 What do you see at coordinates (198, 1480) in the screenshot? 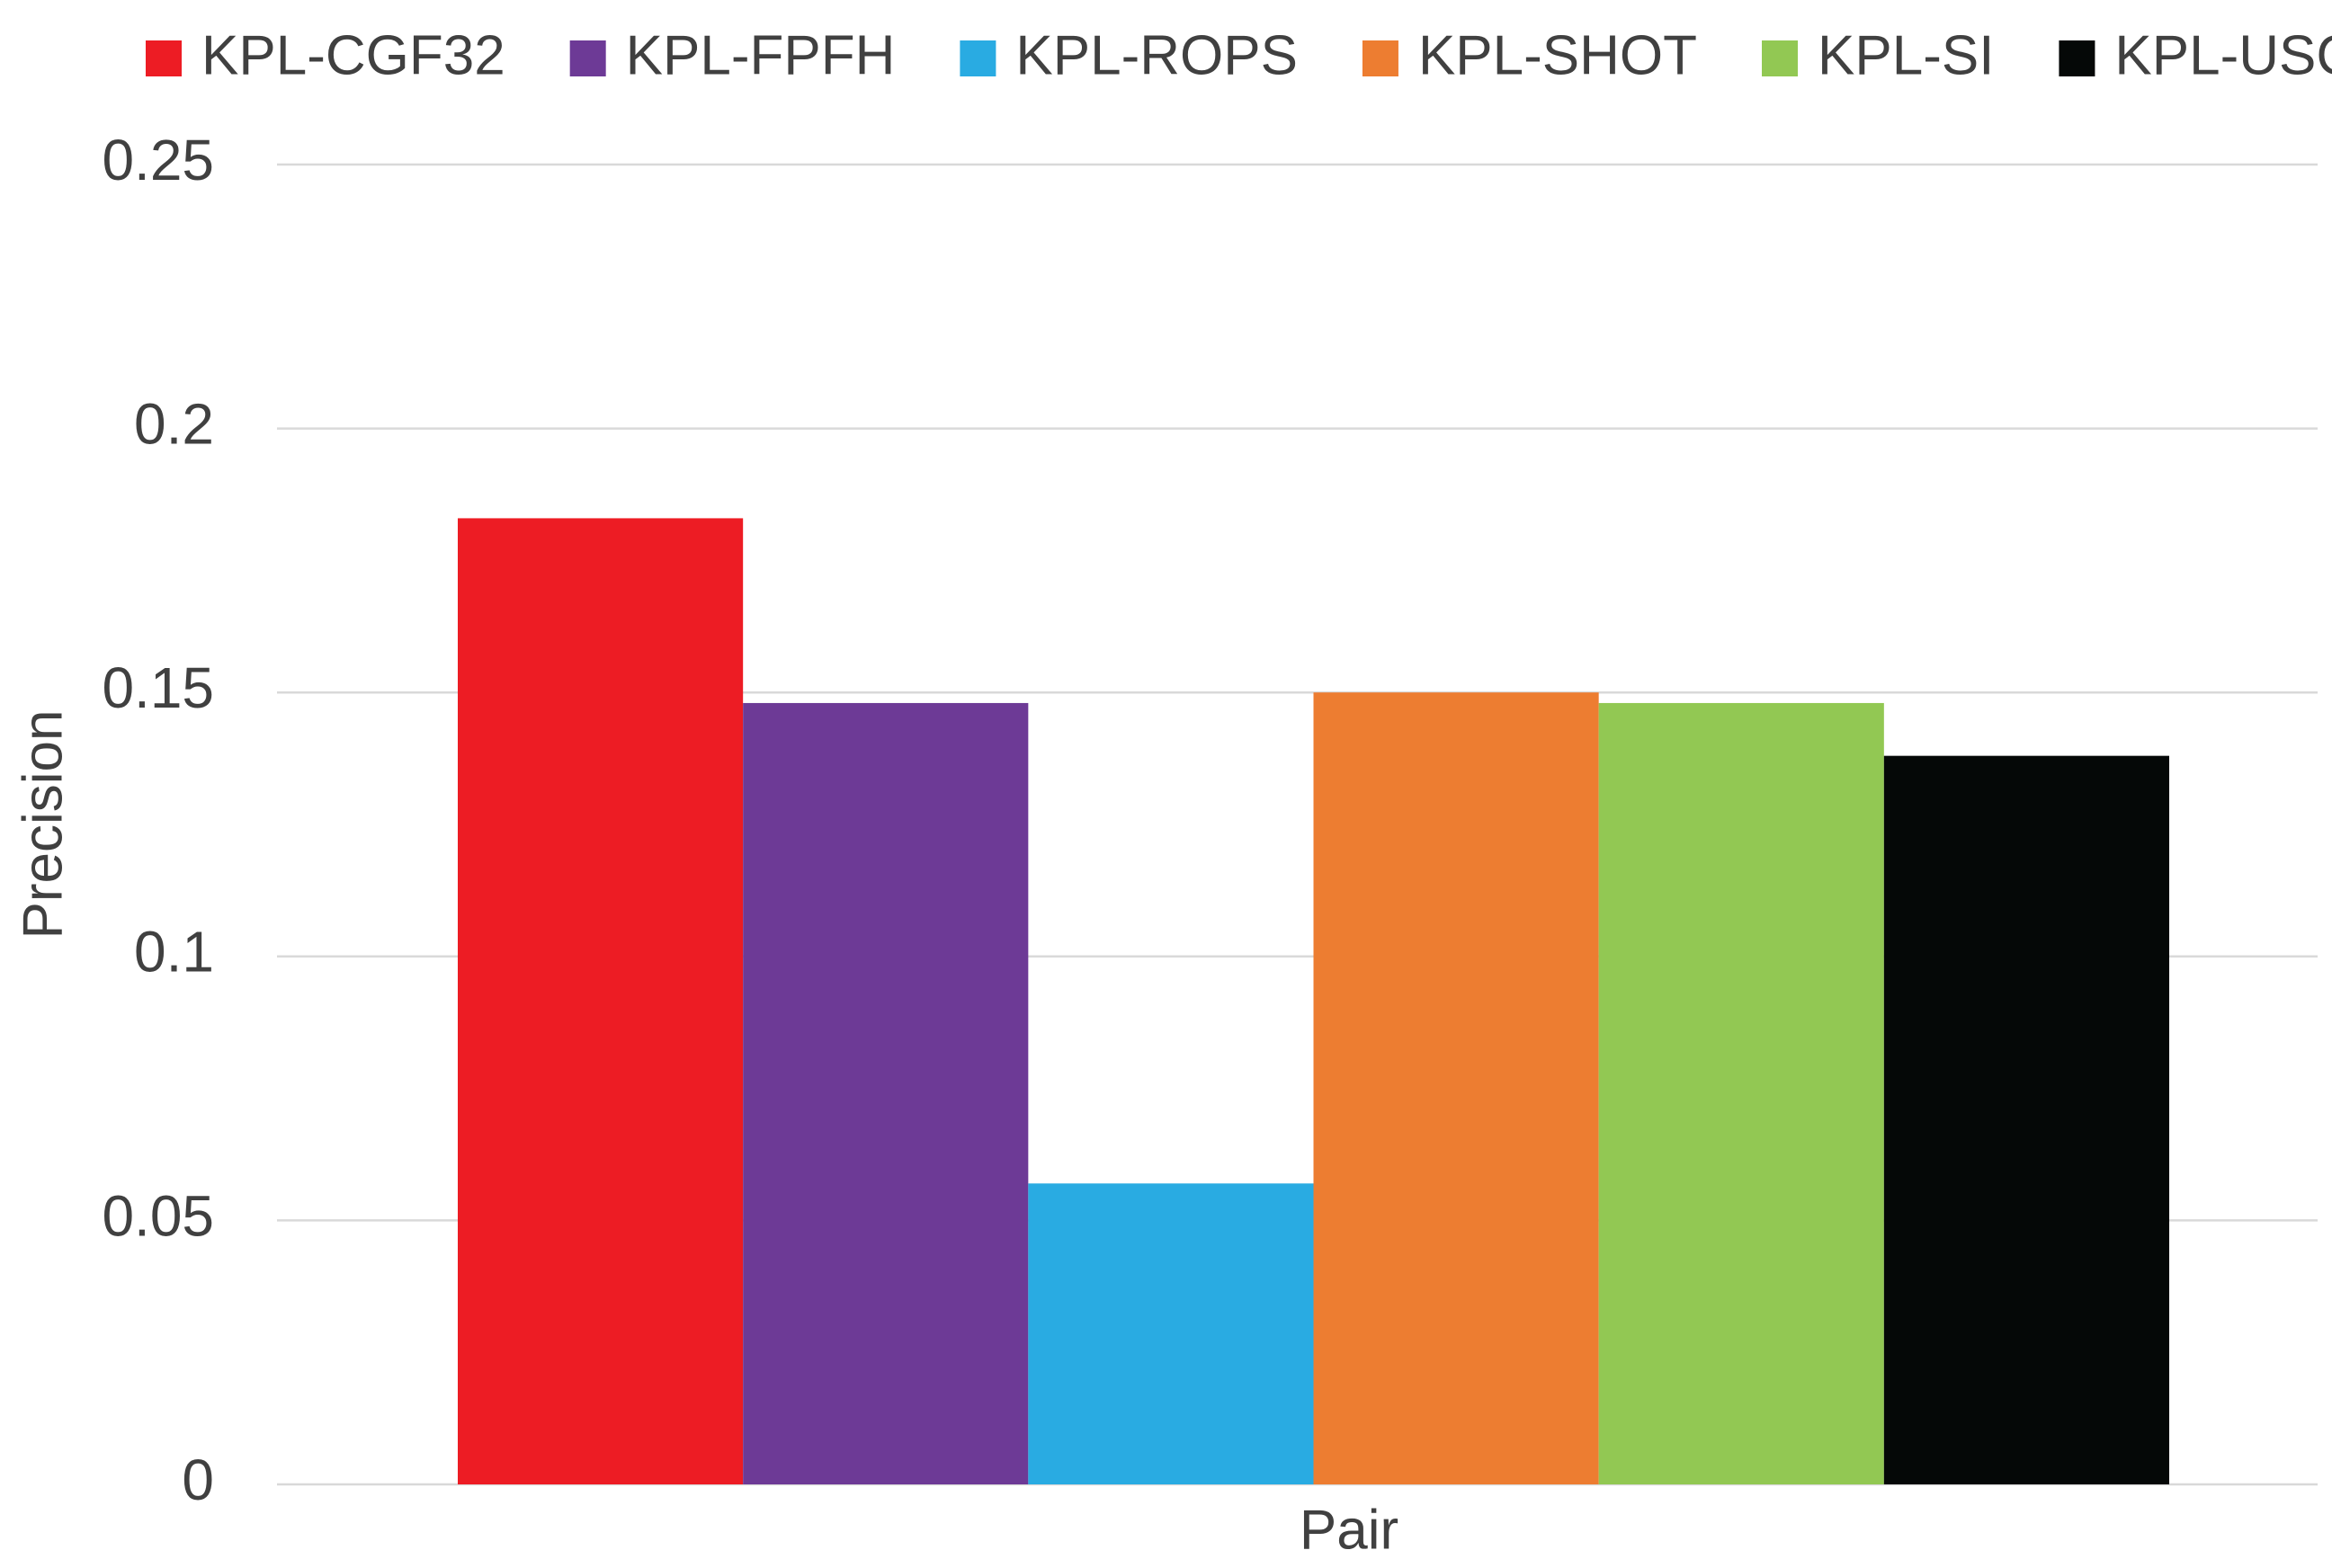
I see `y-tick-label: 0` at bounding box center [198, 1480].